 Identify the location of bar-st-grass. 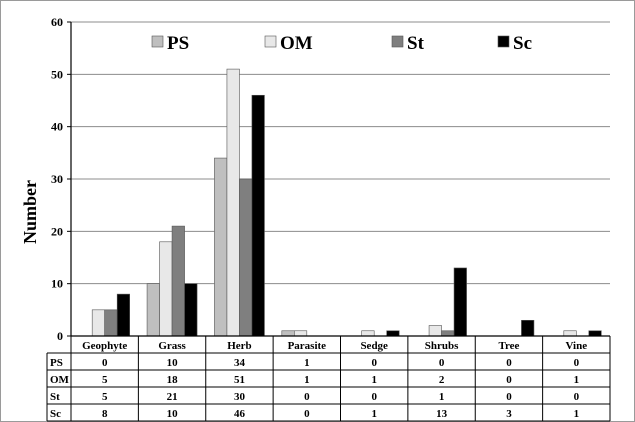
(178, 281).